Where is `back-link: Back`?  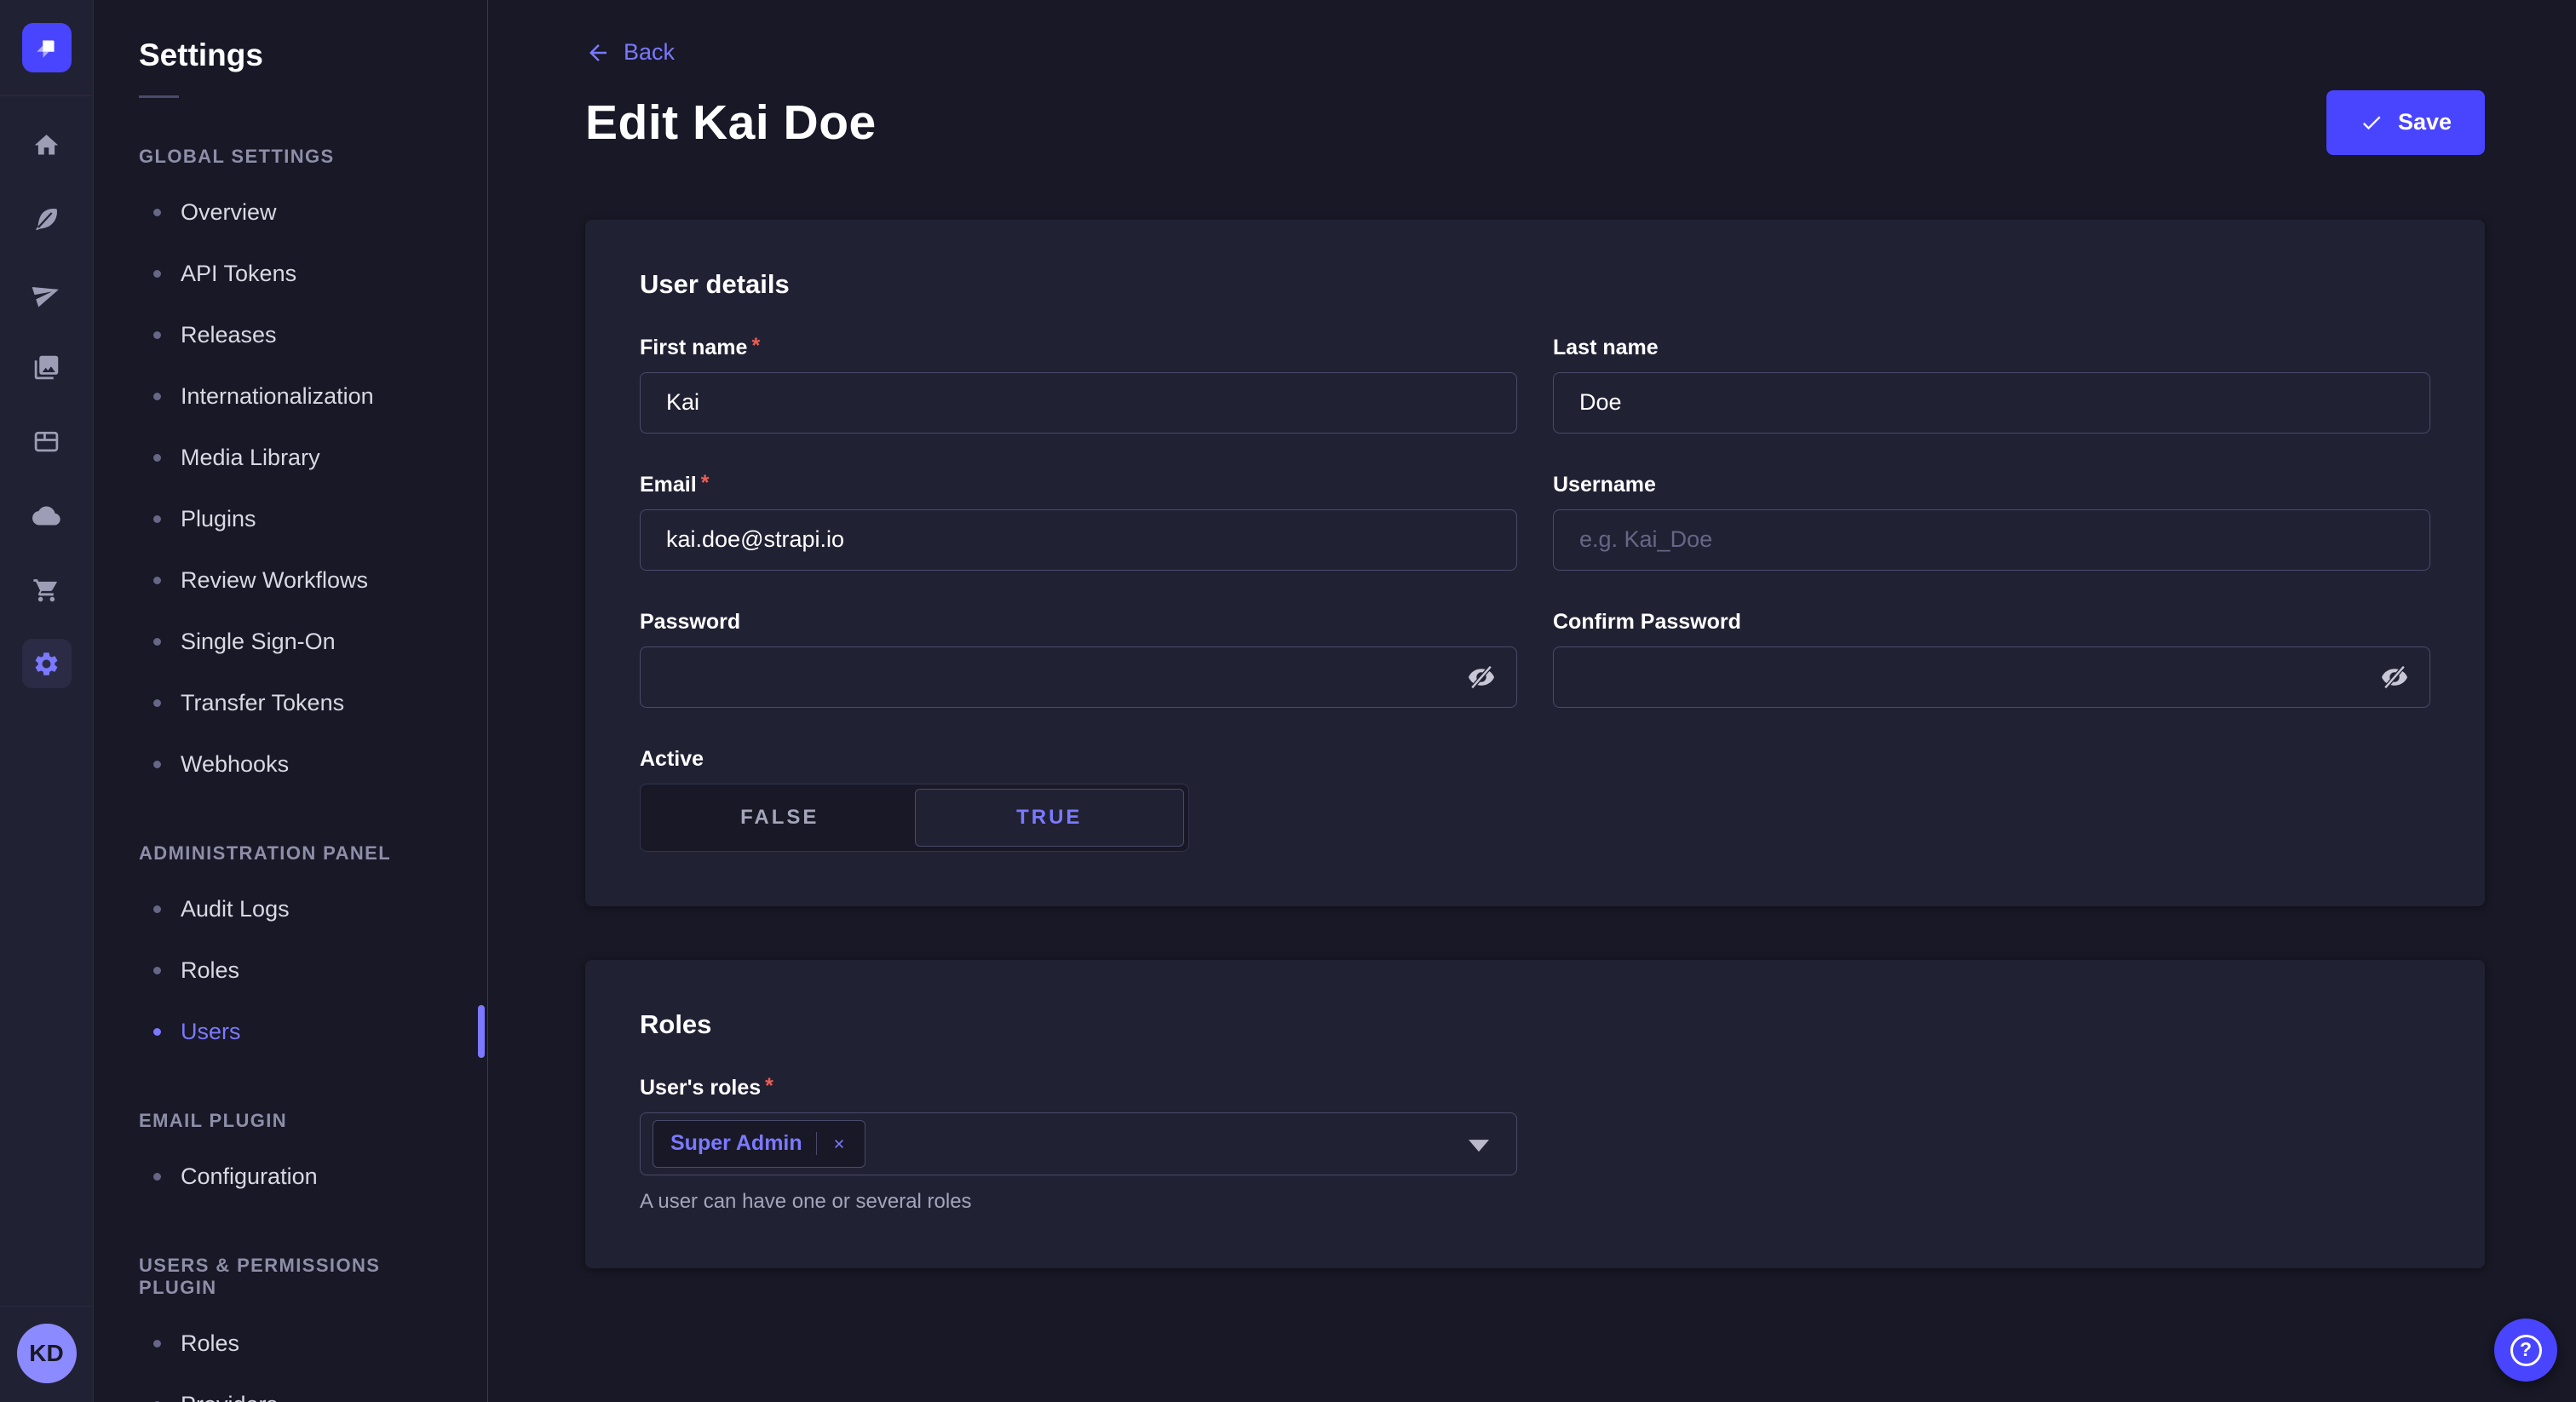
back-link: Back is located at coordinates (630, 52).